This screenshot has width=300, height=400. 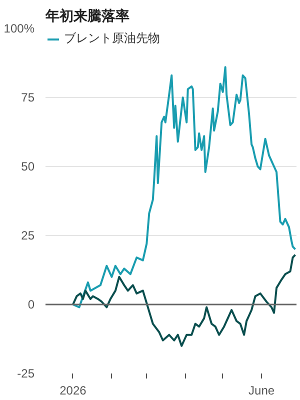 What do you see at coordinates (87, 16) in the screenshot?
I see `chart-title: 年初来騰落率` at bounding box center [87, 16].